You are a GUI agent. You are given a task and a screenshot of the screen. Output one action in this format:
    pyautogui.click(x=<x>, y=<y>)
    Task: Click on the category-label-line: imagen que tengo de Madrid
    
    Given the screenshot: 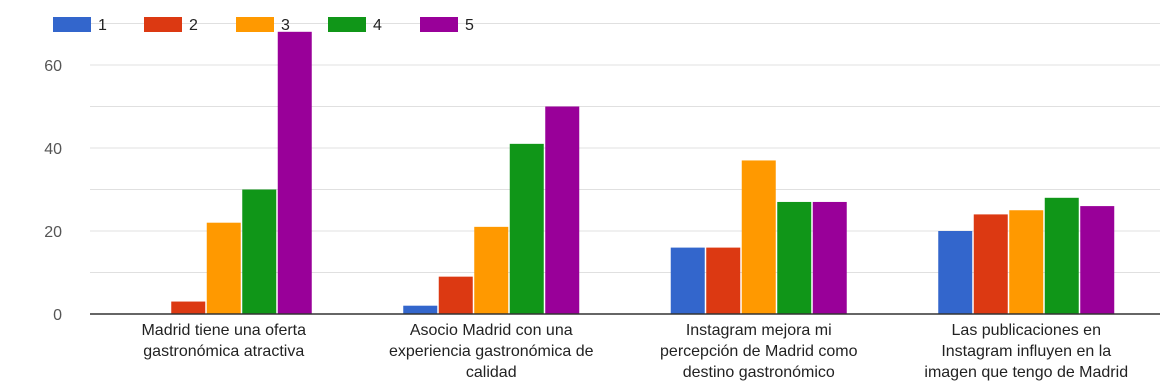 What is the action you would take?
    pyautogui.click(x=1026, y=372)
    